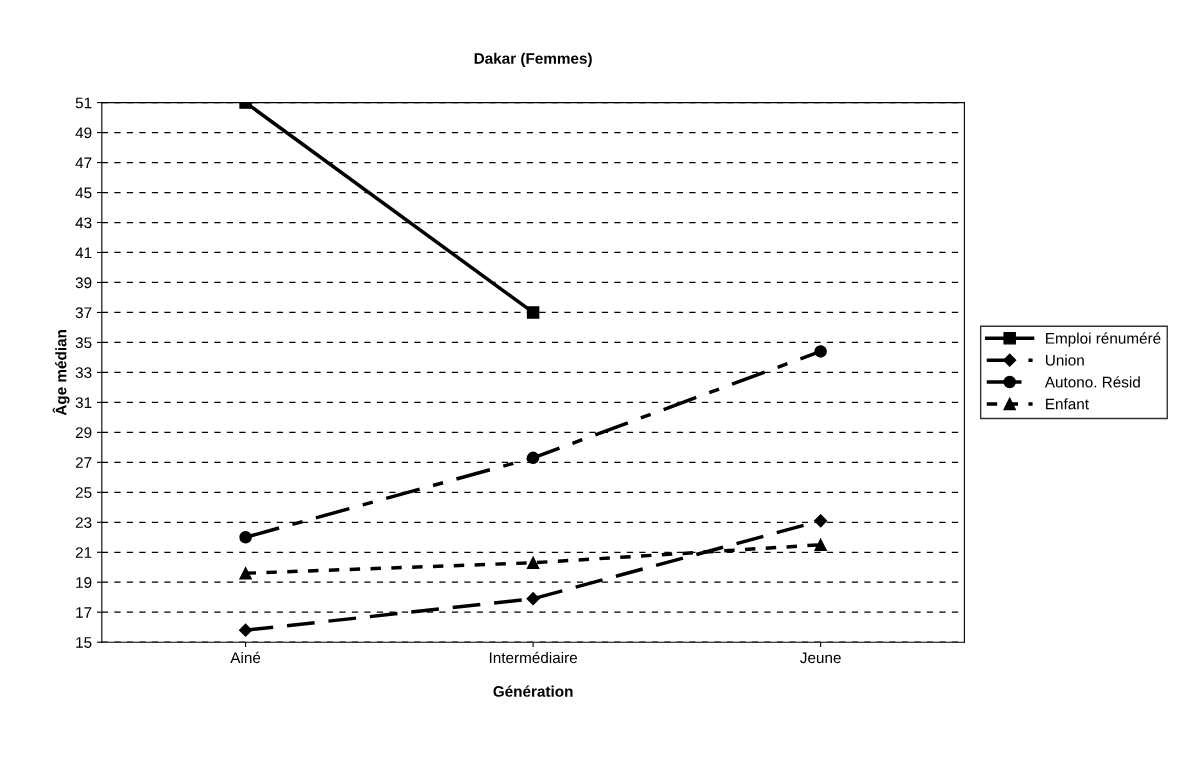  What do you see at coordinates (83, 283) in the screenshot?
I see `y-tick-label: 39` at bounding box center [83, 283].